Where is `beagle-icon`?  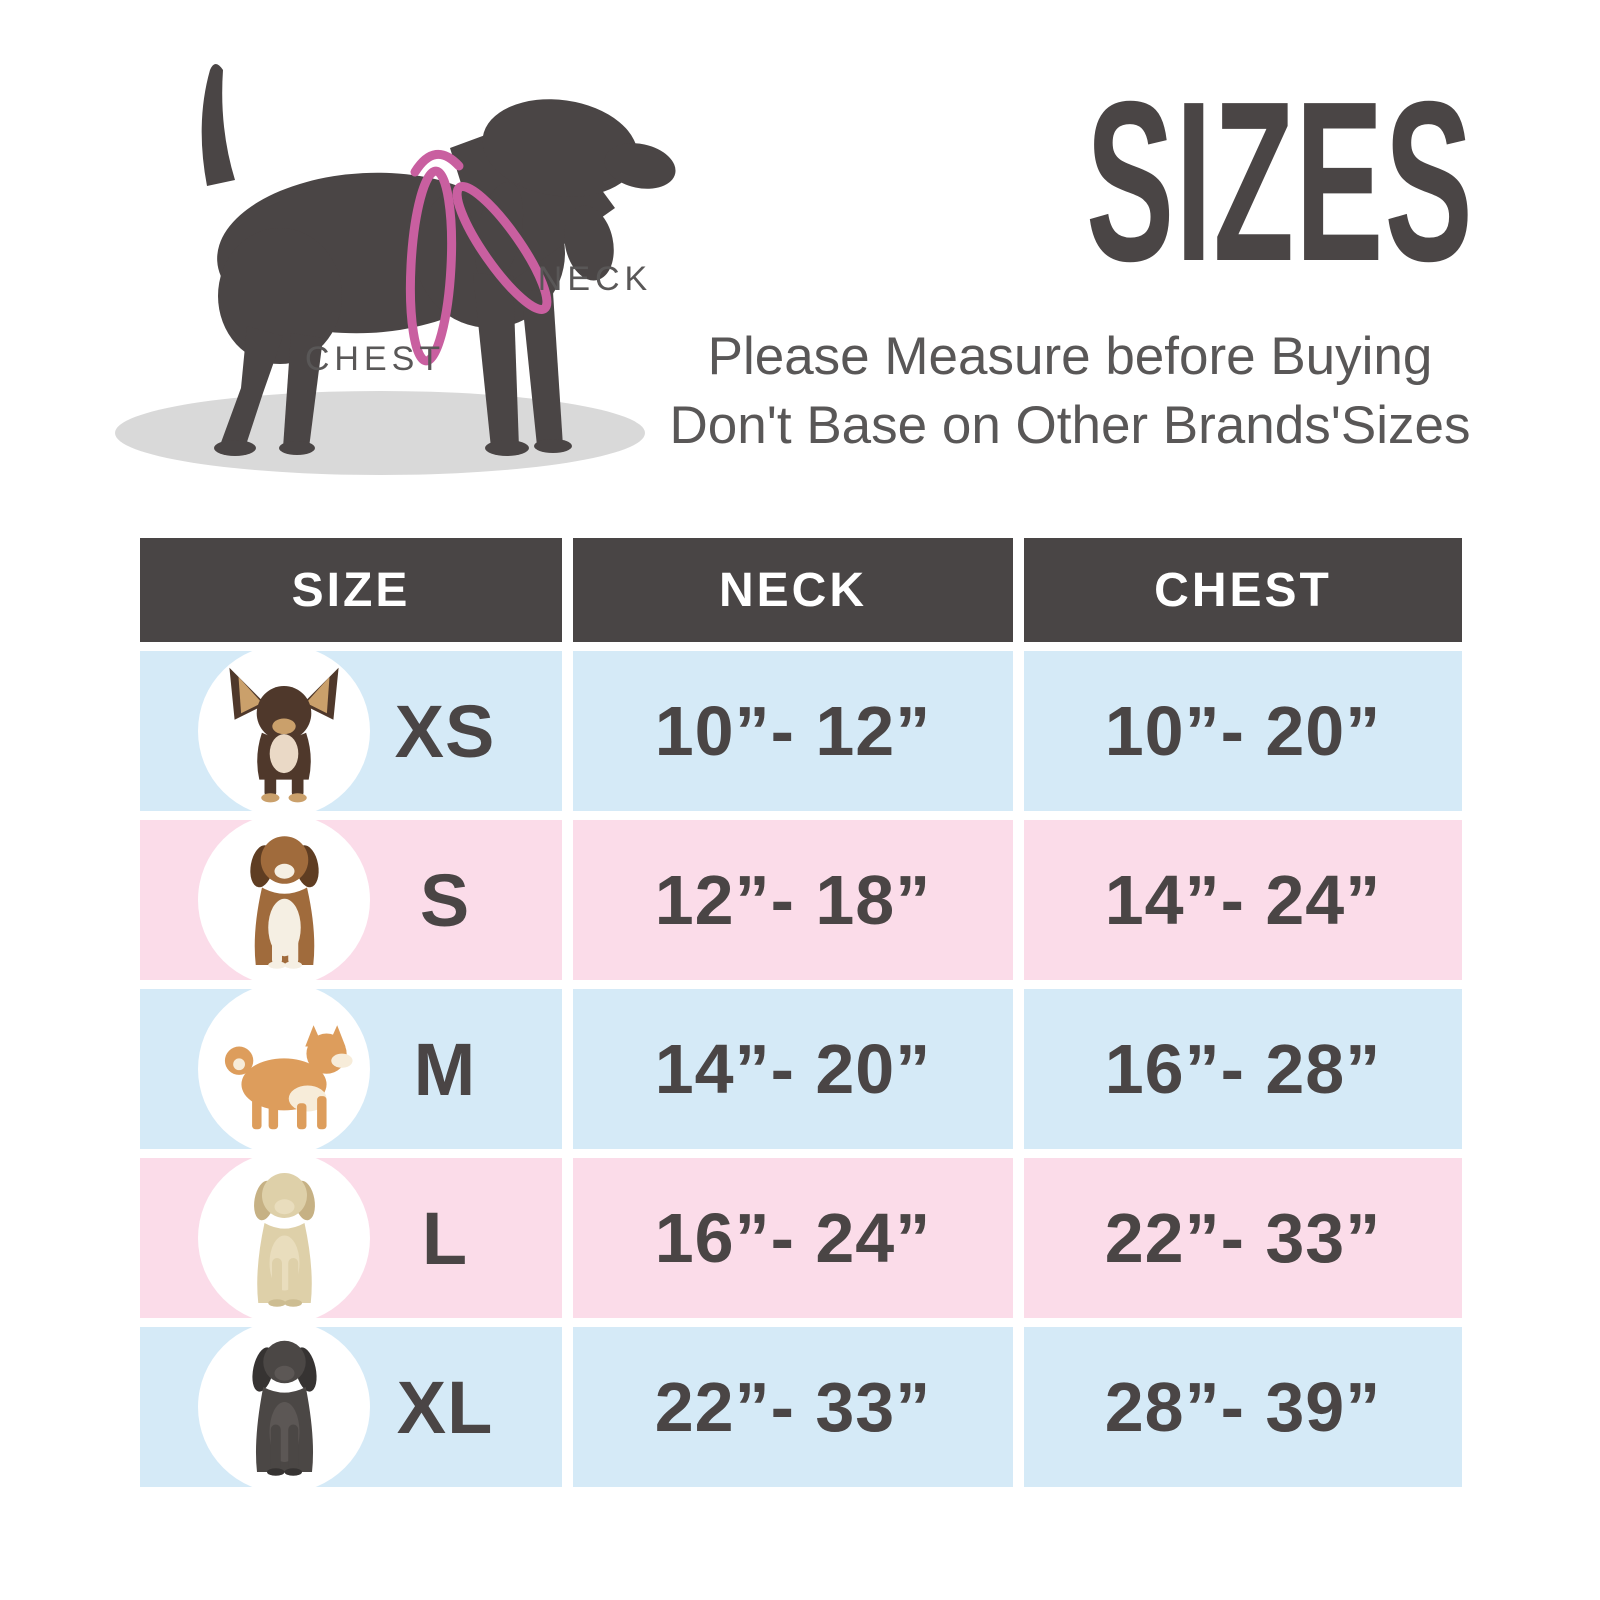 beagle-icon is located at coordinates (284, 902).